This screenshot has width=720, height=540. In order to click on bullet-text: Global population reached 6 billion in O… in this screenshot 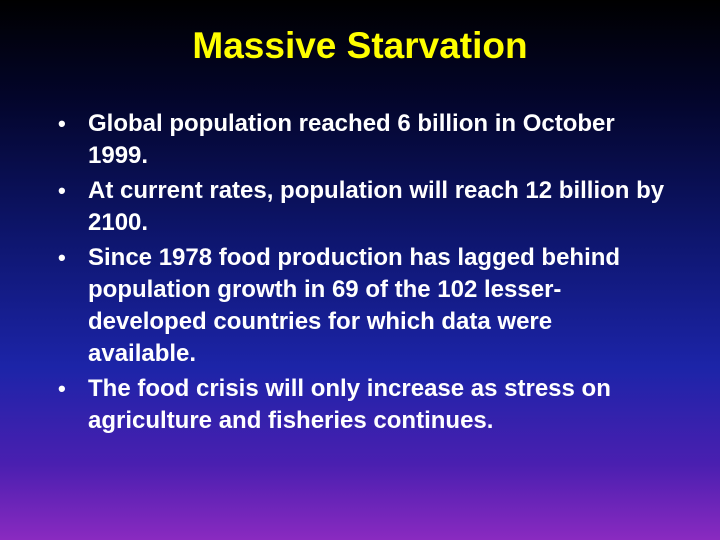, I will do `click(351, 139)`.